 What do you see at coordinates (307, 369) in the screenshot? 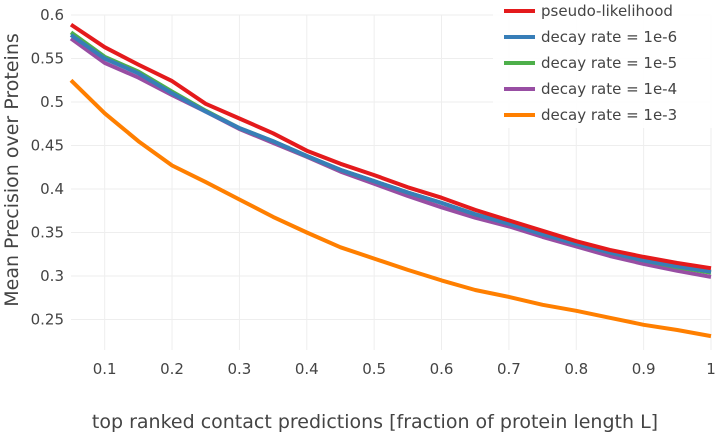
I see `x-tick-label: 0.4` at bounding box center [307, 369].